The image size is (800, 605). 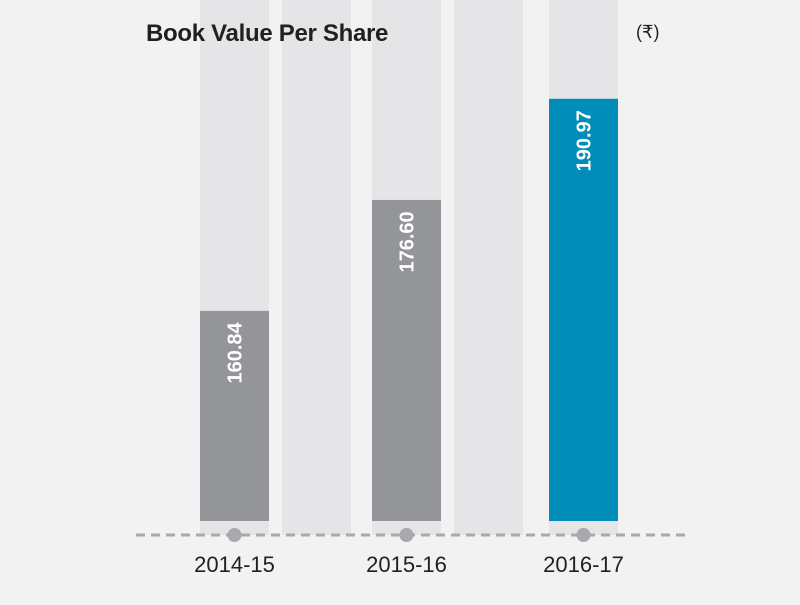 I want to click on unit-label: (₹), so click(x=648, y=32).